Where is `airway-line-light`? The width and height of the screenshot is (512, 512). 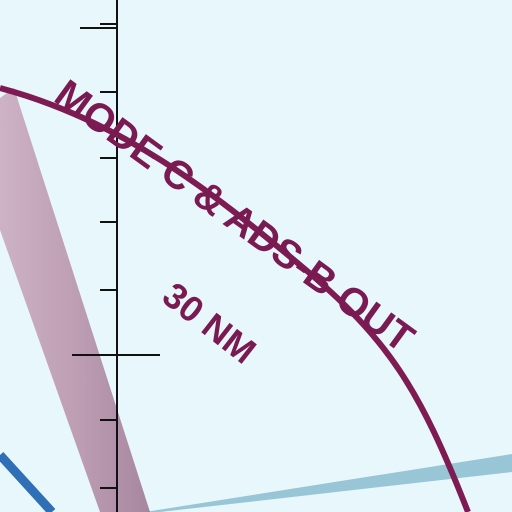
airway-line-light is located at coordinates (328, 483).